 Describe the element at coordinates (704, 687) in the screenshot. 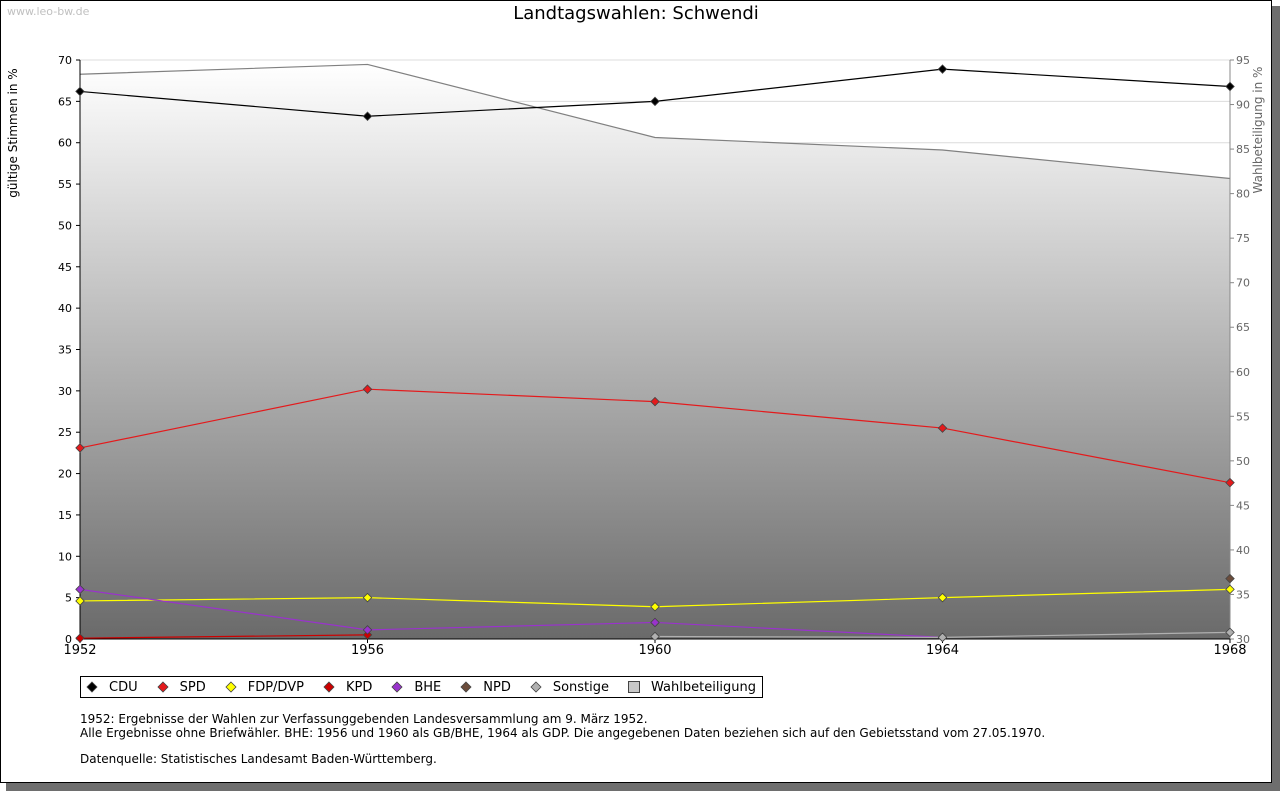

I see `legend-label: Wahlbeteiligung` at that location.